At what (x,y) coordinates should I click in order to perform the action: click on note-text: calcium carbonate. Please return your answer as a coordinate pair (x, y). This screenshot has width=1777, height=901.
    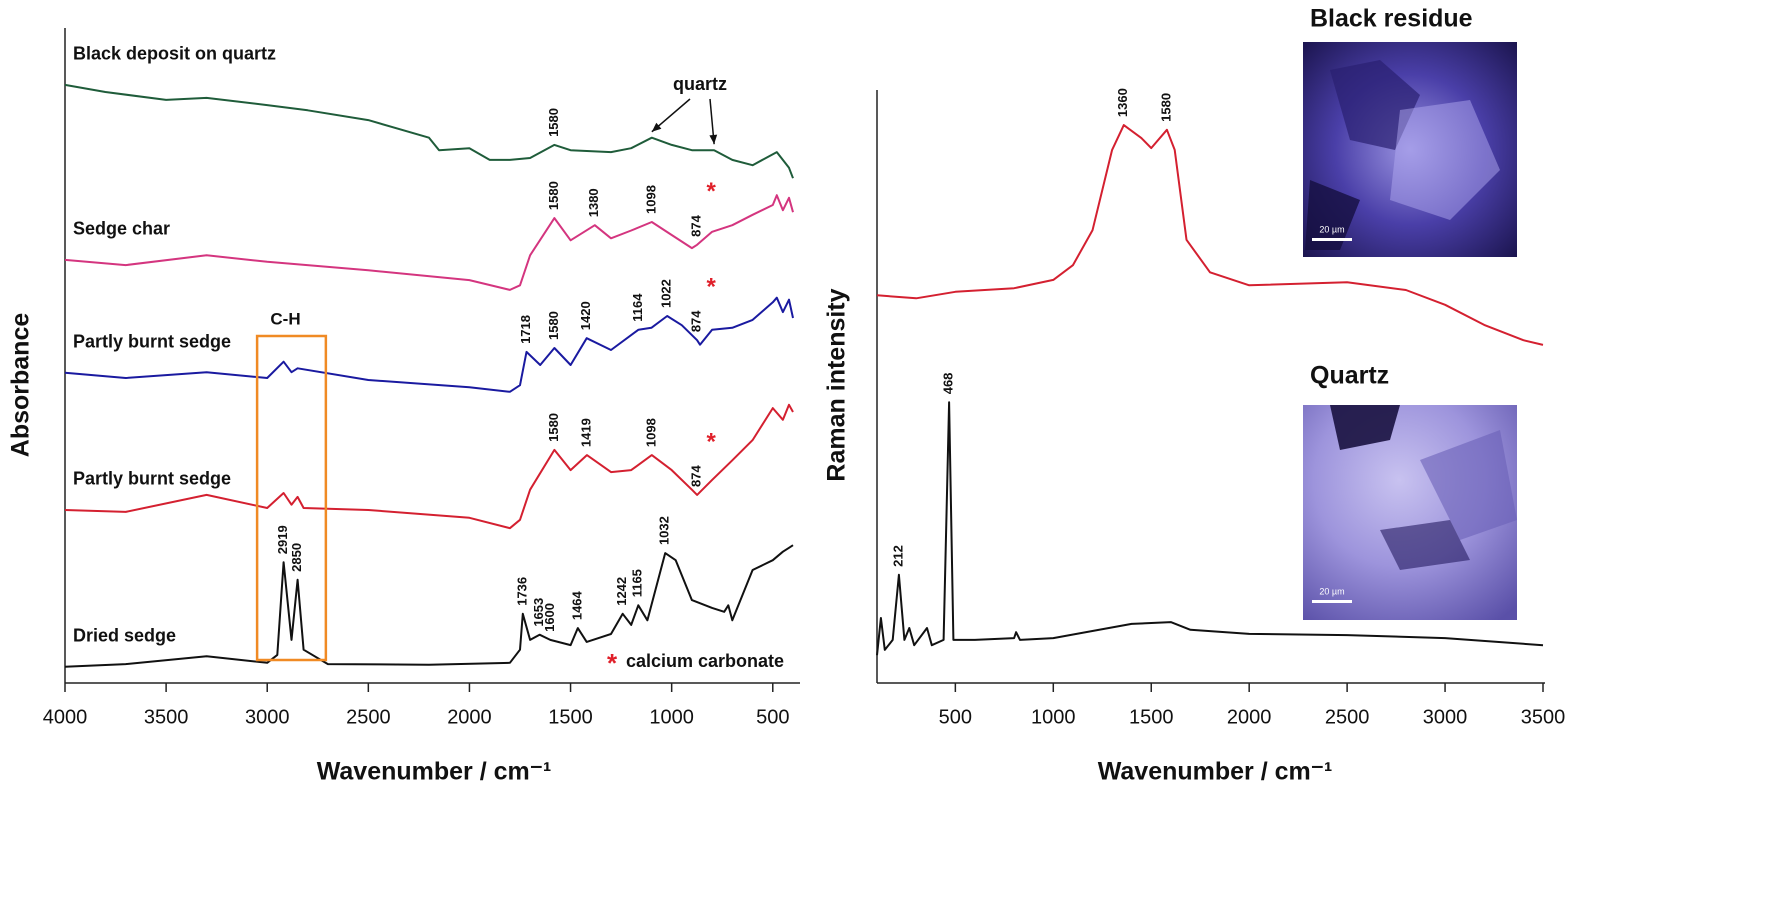
    Looking at the image, I should click on (705, 661).